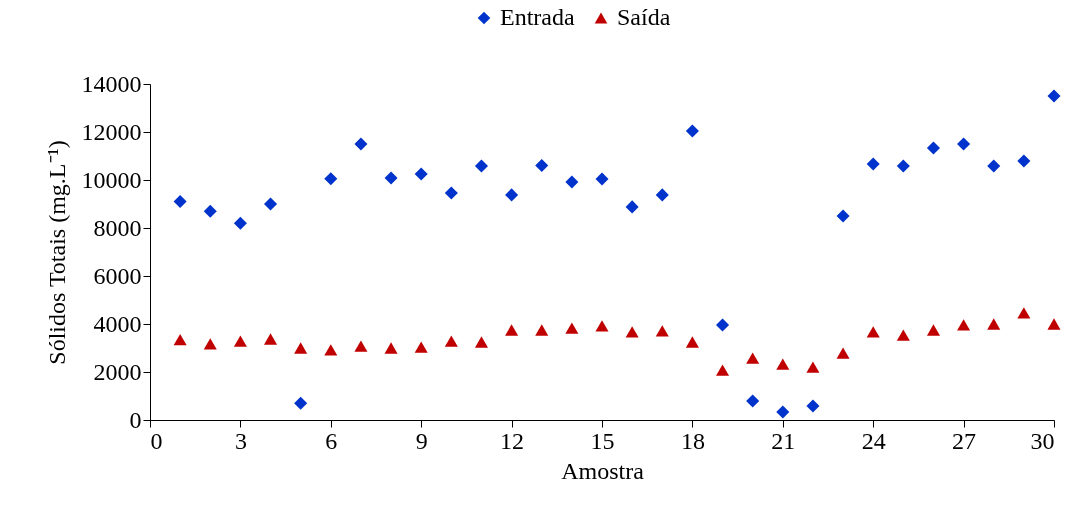 The height and width of the screenshot is (516, 1082). Describe the element at coordinates (783, 440) in the screenshot. I see `x-tick-label: 21` at that location.